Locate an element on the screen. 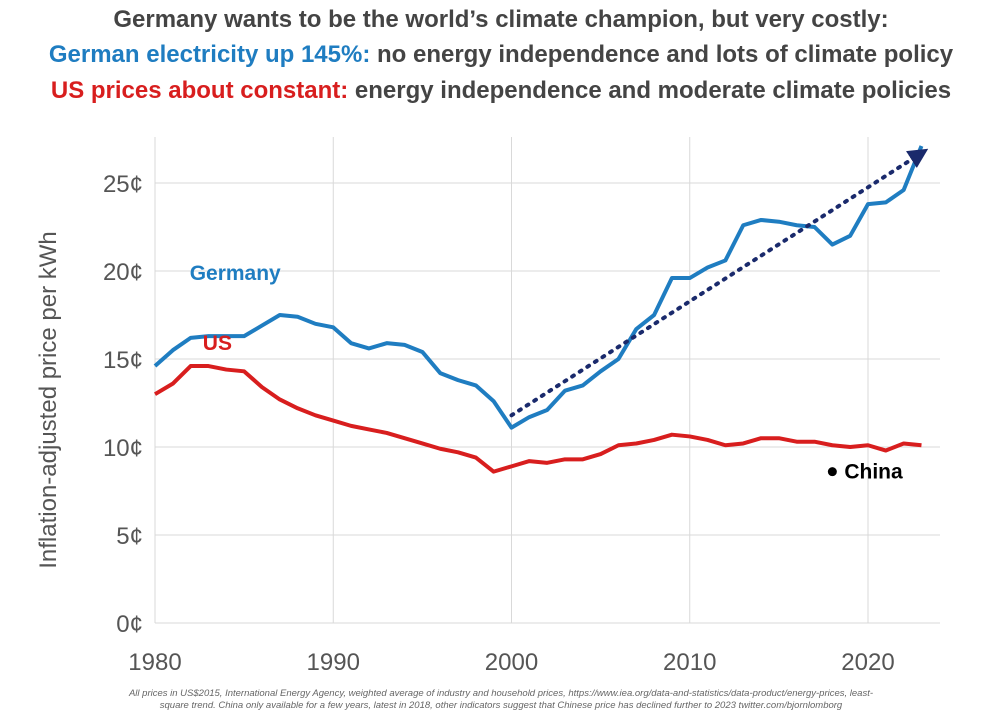 The width and height of the screenshot is (1002, 713). china-point is located at coordinates (832, 472).